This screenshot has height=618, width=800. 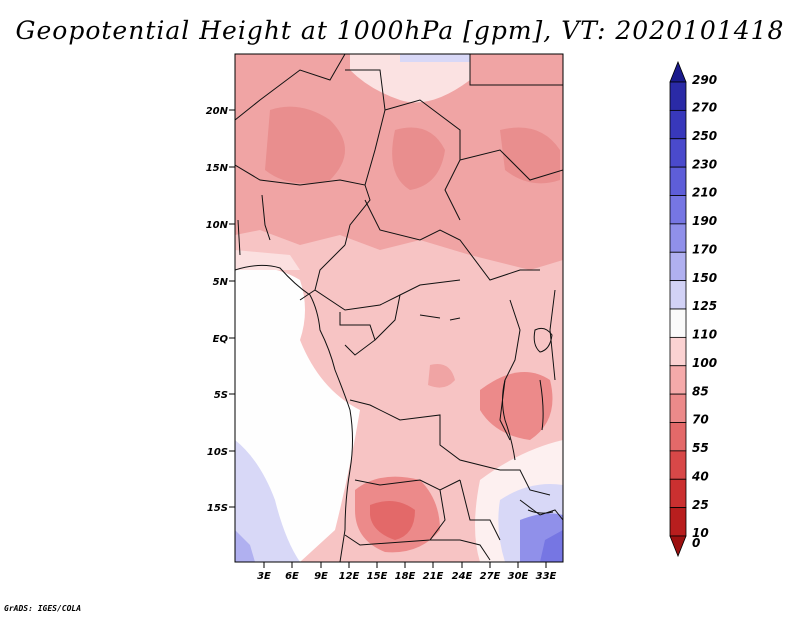 I want to click on lon-label: 21E, so click(x=433, y=576).